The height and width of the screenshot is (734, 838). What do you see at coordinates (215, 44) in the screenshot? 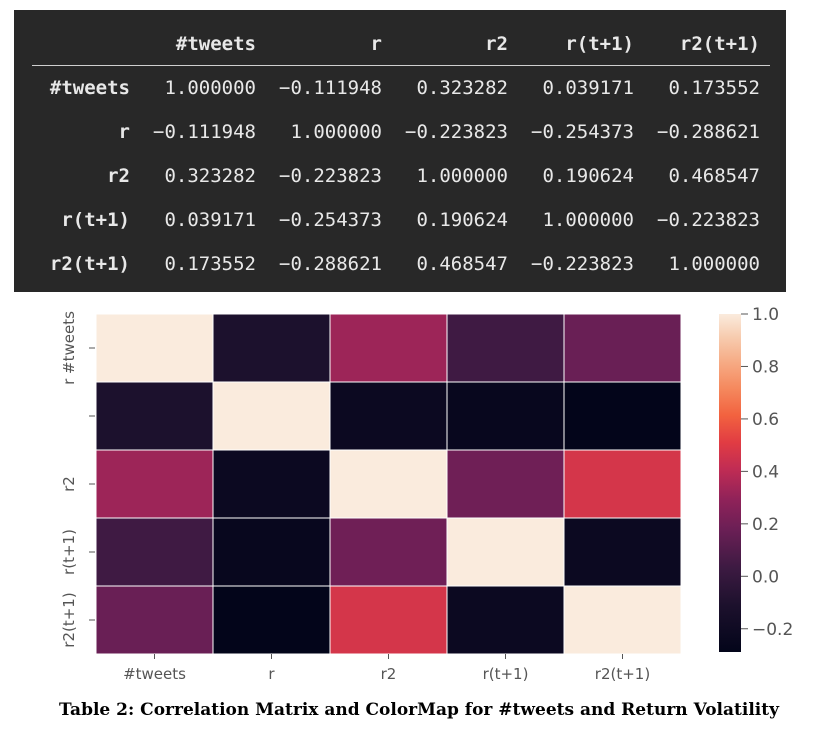
I see `column-header: #tweets` at bounding box center [215, 44].